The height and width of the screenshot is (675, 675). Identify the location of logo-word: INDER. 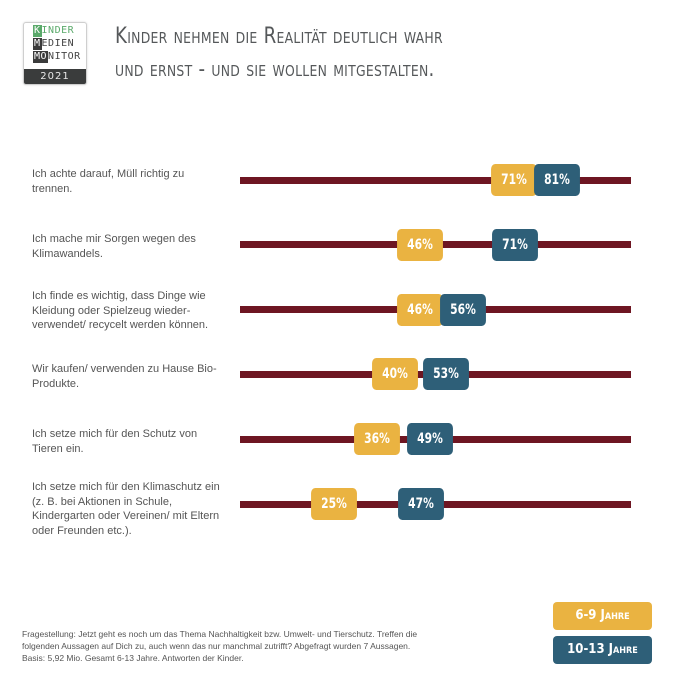
(58, 30).